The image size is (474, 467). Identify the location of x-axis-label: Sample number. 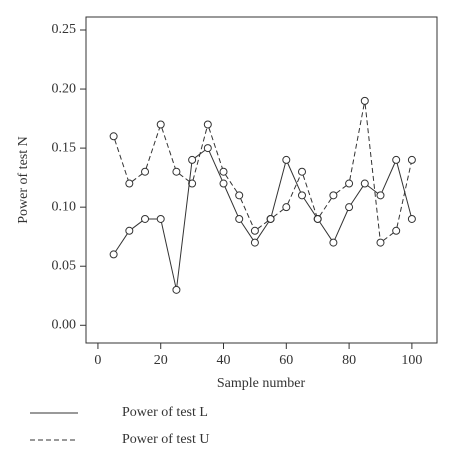
(261, 383).